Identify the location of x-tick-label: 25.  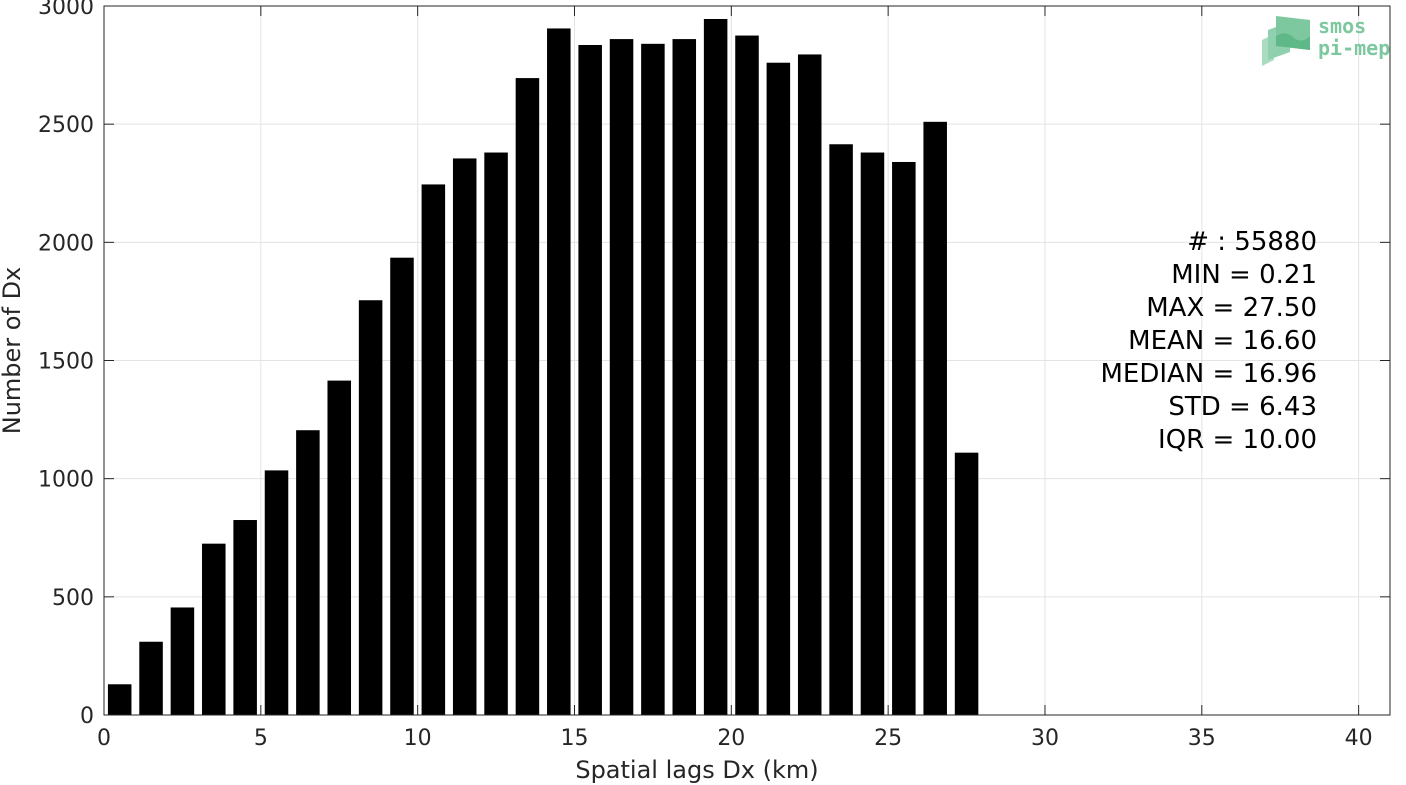
(888, 738).